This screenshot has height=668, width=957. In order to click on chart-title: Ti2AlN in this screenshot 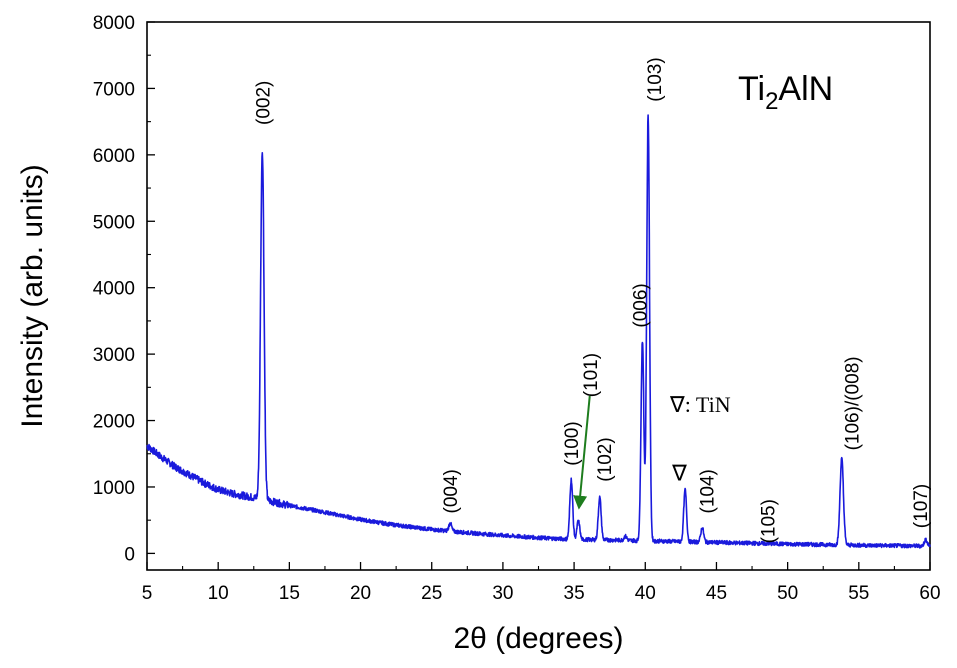, I will do `click(785, 92)`.